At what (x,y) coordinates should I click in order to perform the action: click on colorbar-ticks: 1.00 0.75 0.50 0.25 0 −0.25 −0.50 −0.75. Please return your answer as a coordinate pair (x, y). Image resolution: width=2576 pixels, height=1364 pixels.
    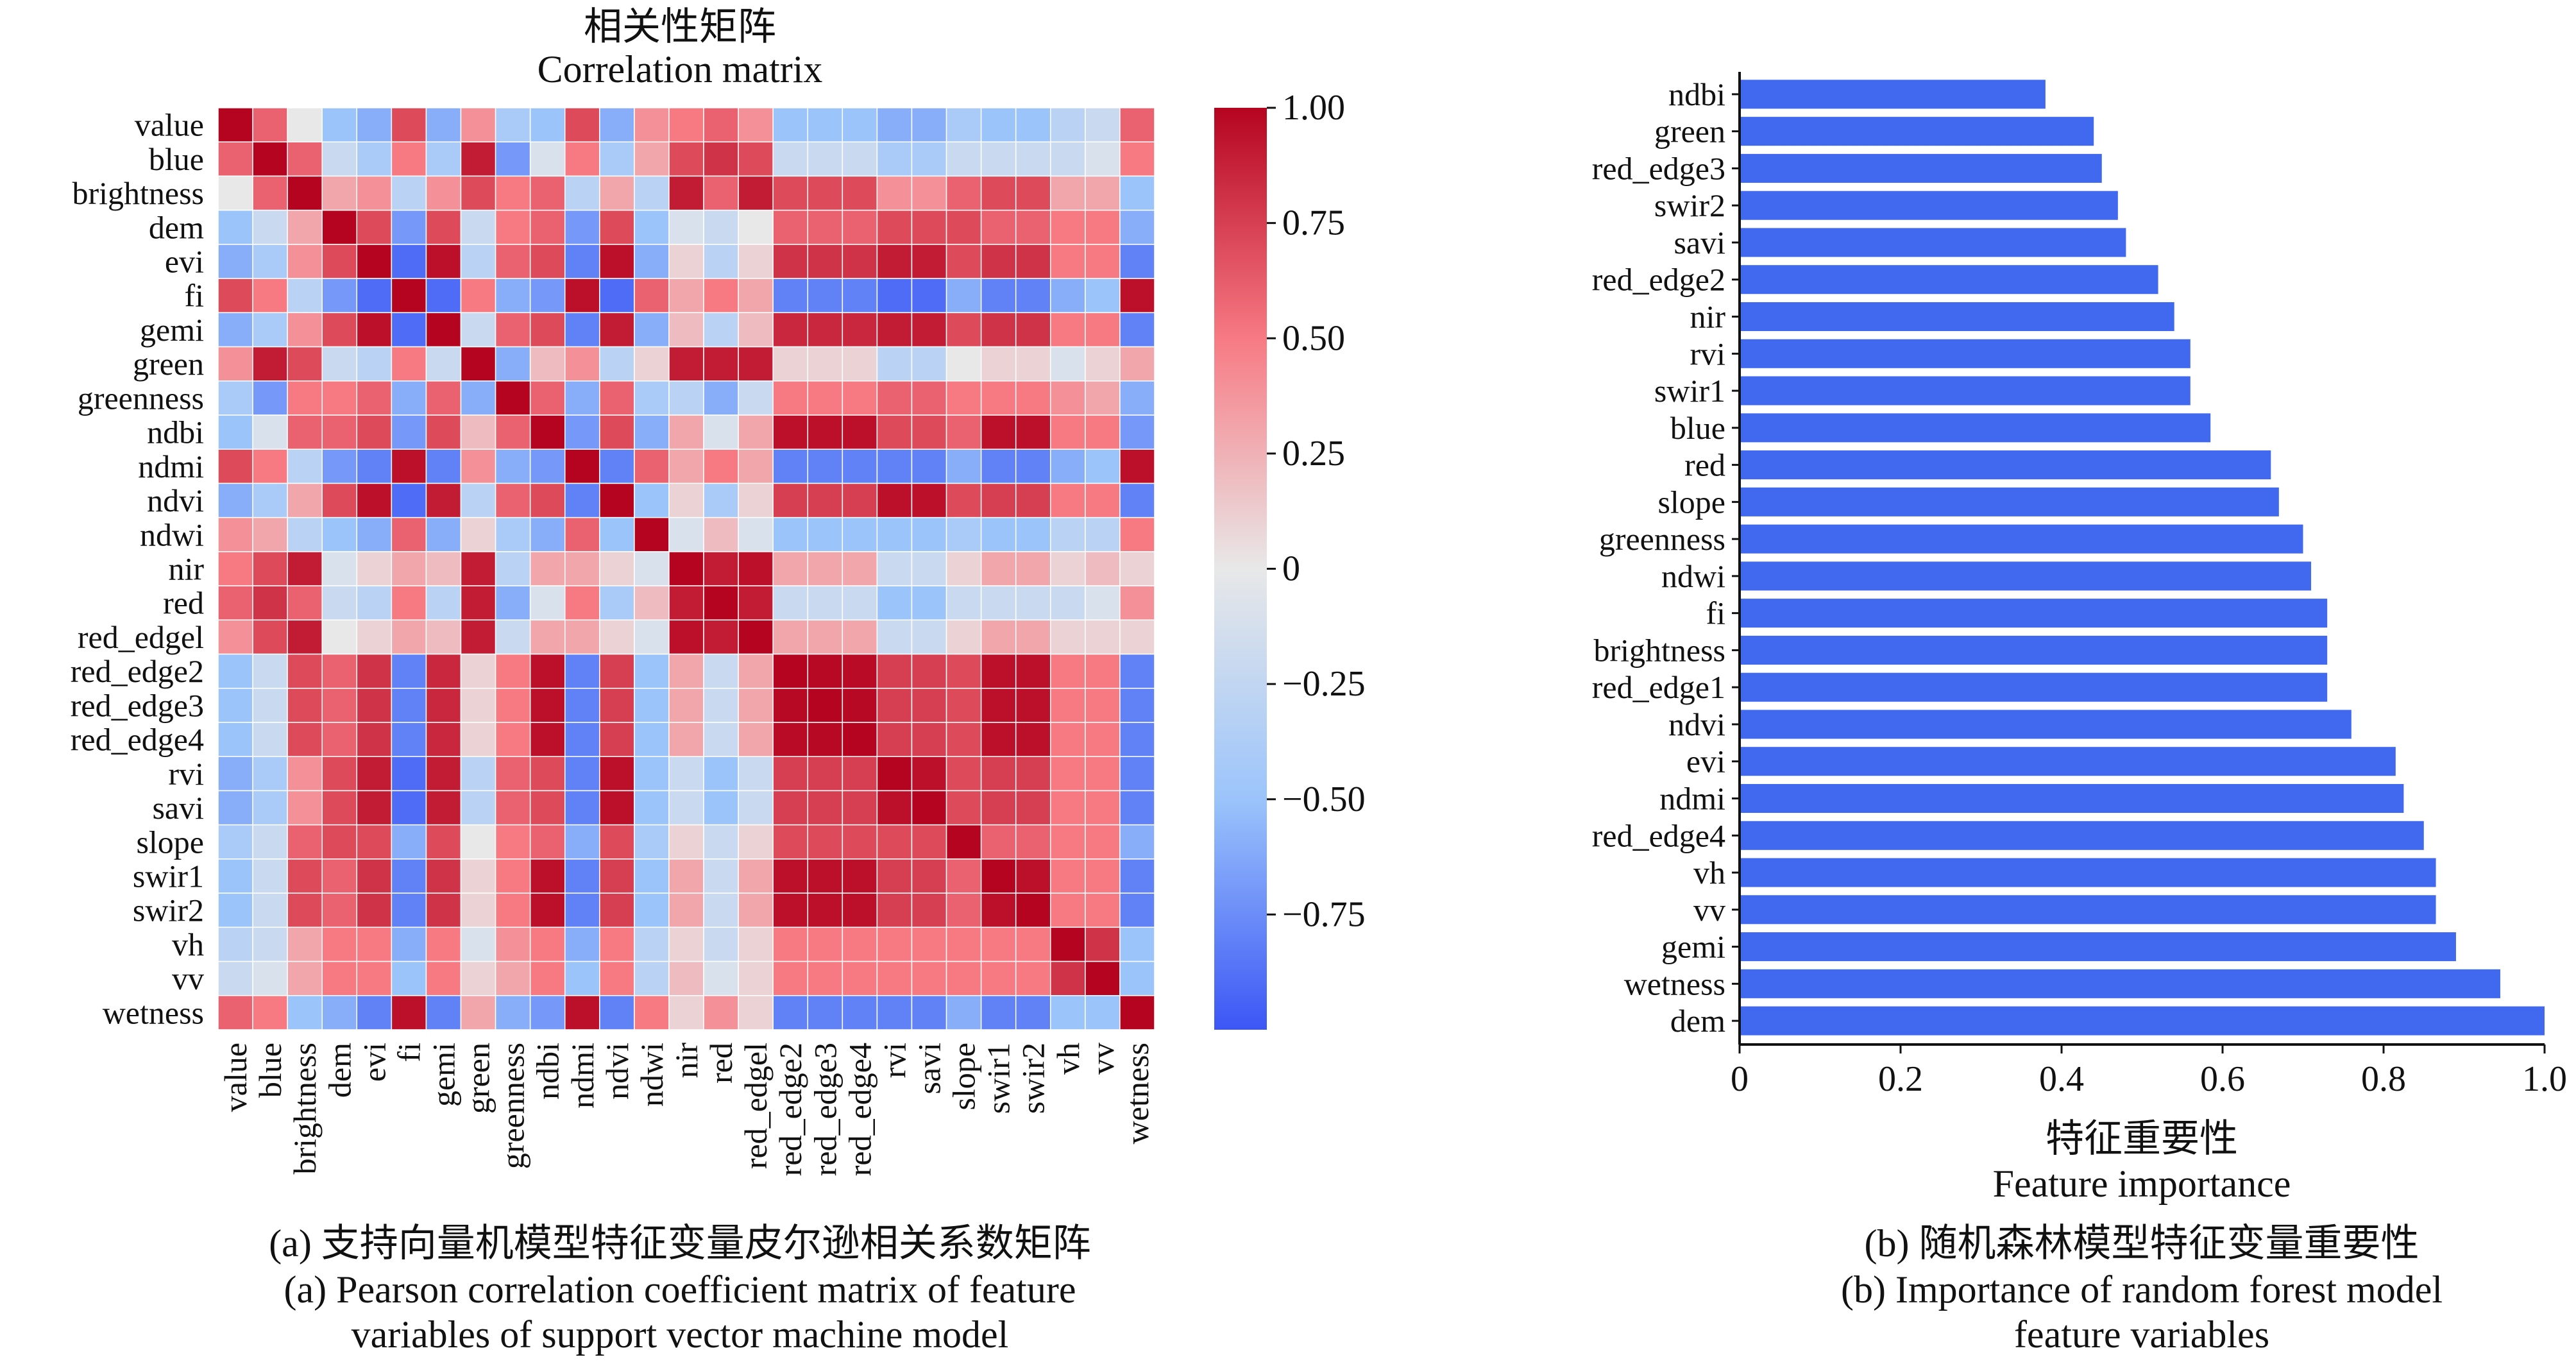
    Looking at the image, I should click on (1316, 511).